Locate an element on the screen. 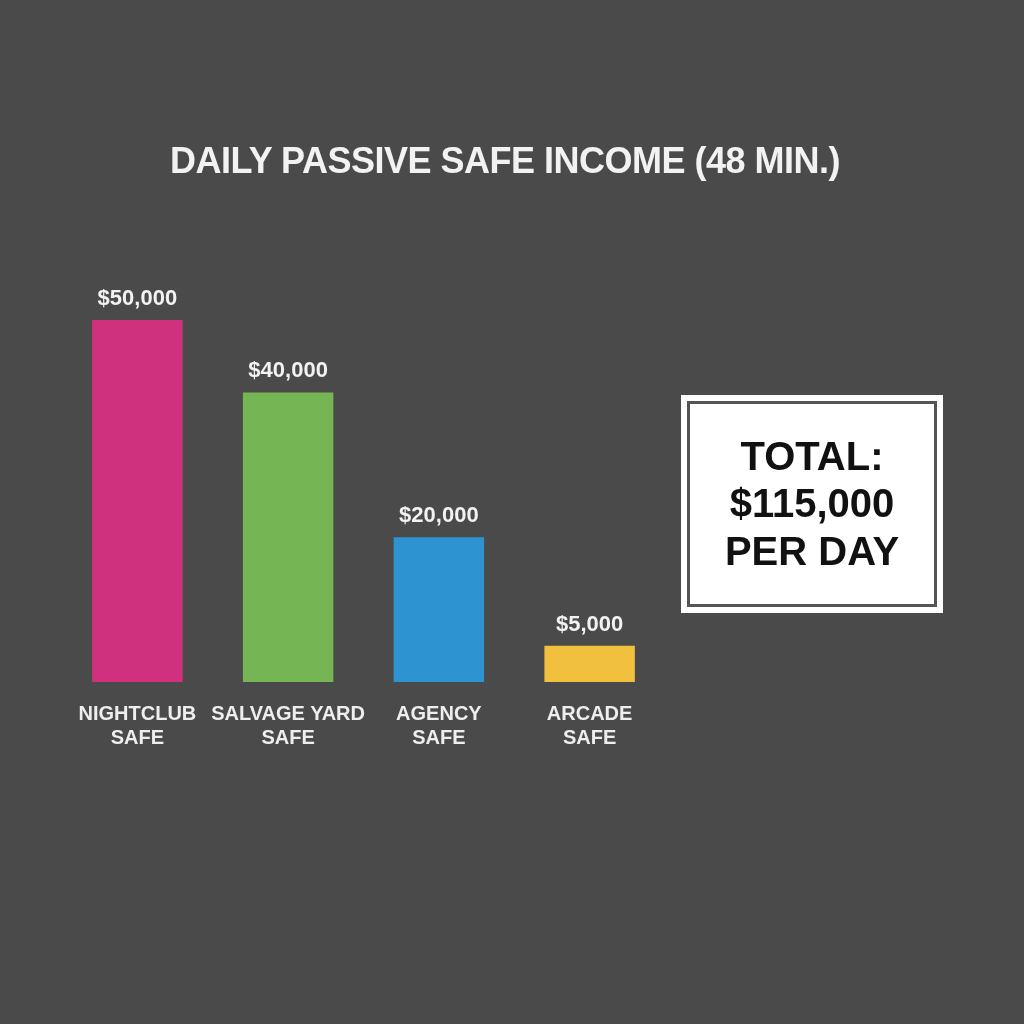 The width and height of the screenshot is (1024, 1024). data-label: $50,000 is located at coordinates (137, 298).